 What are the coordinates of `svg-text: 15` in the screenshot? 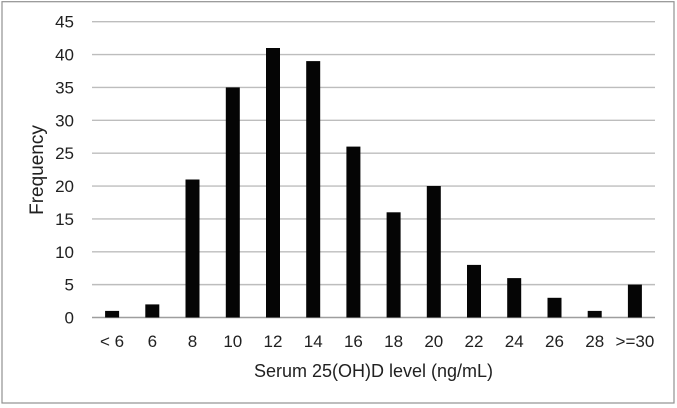 It's located at (64, 219).